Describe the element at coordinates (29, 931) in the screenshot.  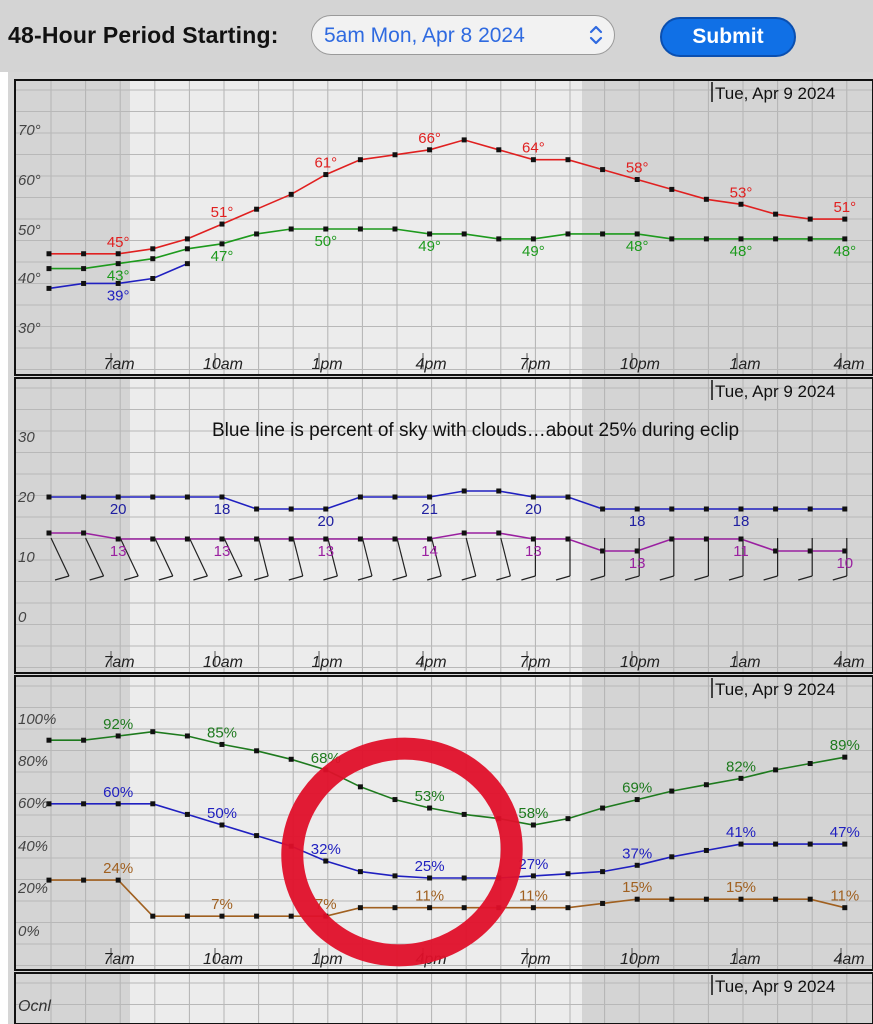
I see `y-tick-label: 0%` at that location.